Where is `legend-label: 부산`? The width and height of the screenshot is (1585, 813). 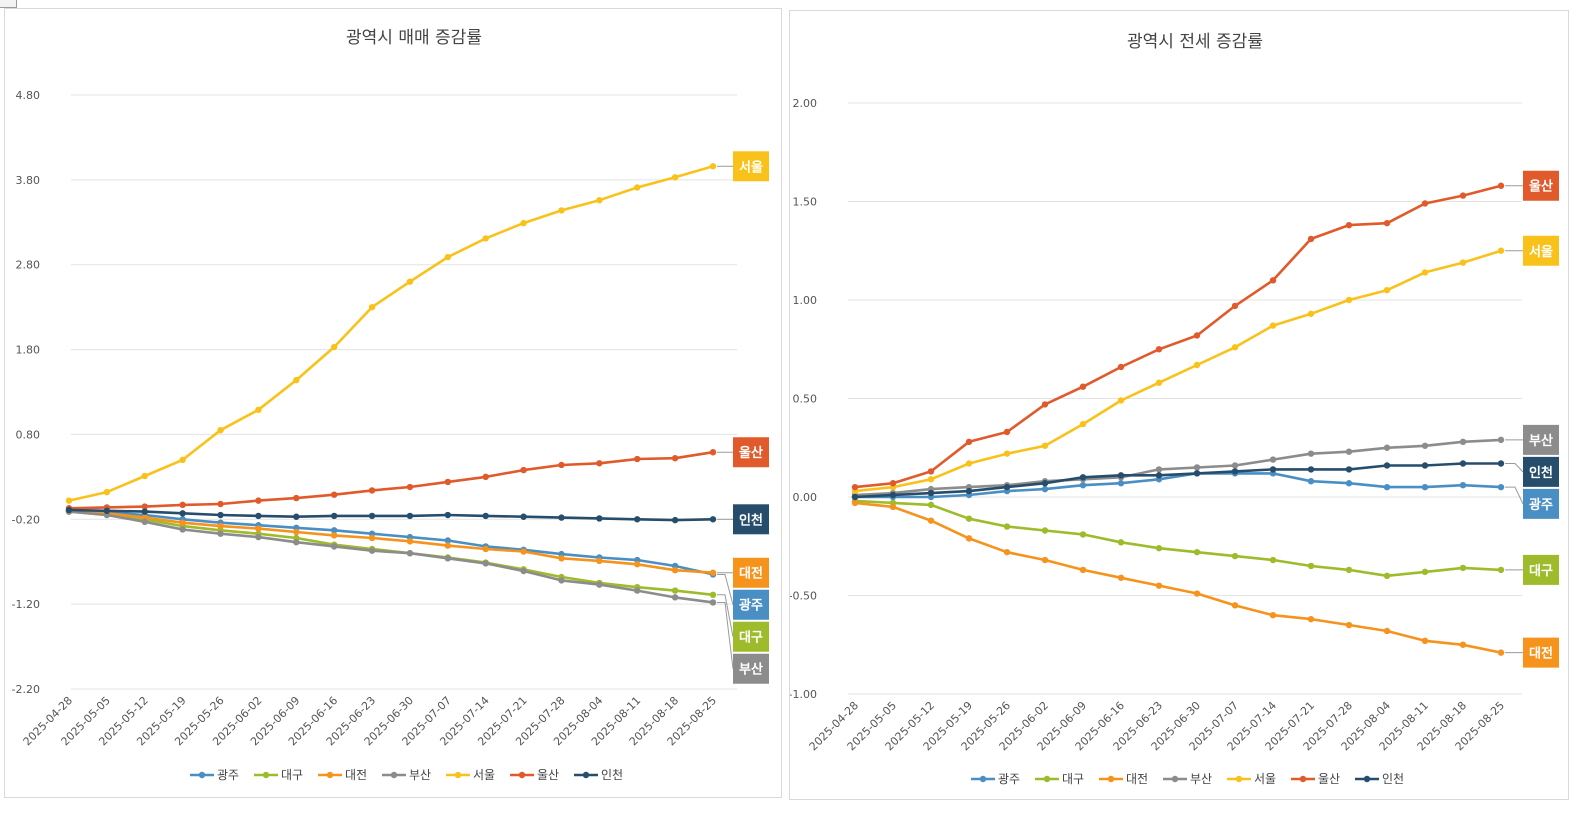
legend-label: 부산 is located at coordinates (1201, 779).